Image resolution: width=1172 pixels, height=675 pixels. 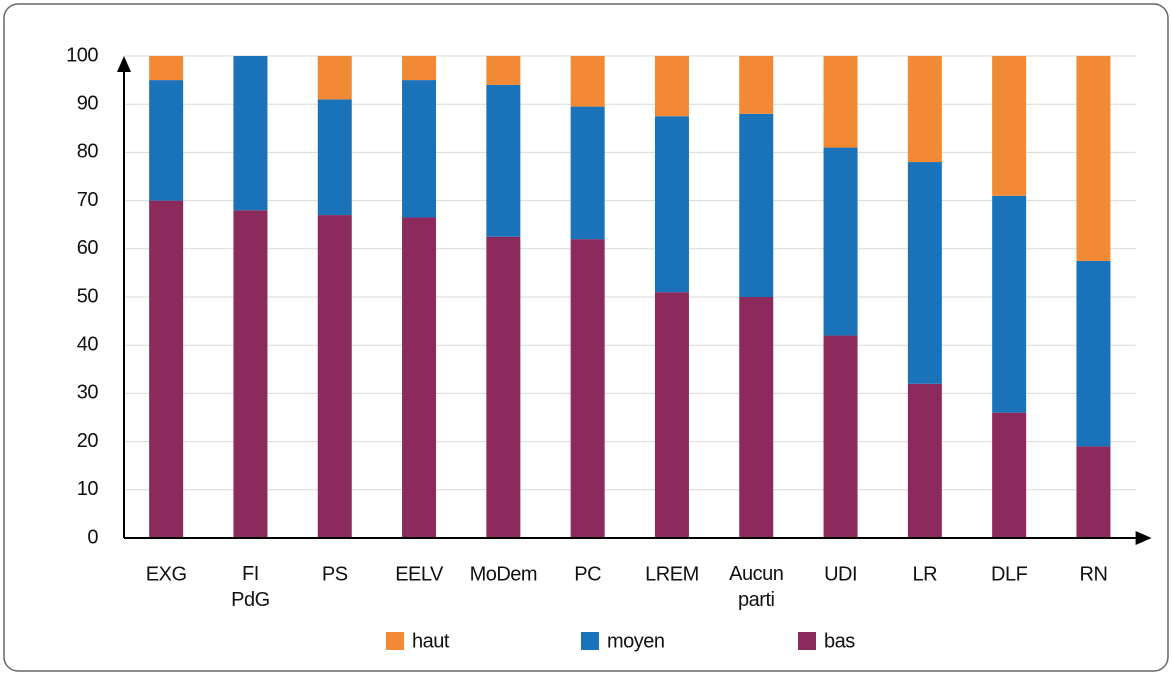 What do you see at coordinates (756, 587) in the screenshot?
I see `x-tick-label: Aucun parti` at bounding box center [756, 587].